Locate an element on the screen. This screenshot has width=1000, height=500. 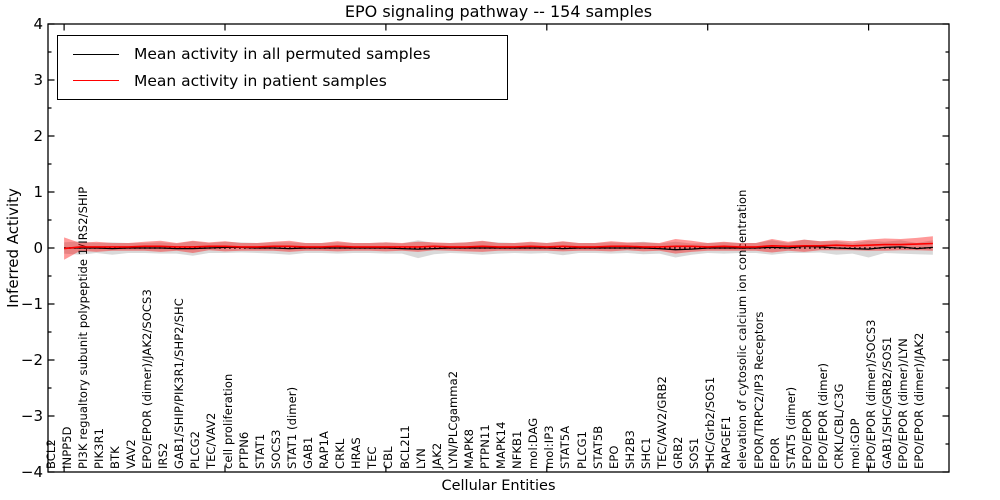
y-tick-label: −2 is located at coordinates (31, 360).